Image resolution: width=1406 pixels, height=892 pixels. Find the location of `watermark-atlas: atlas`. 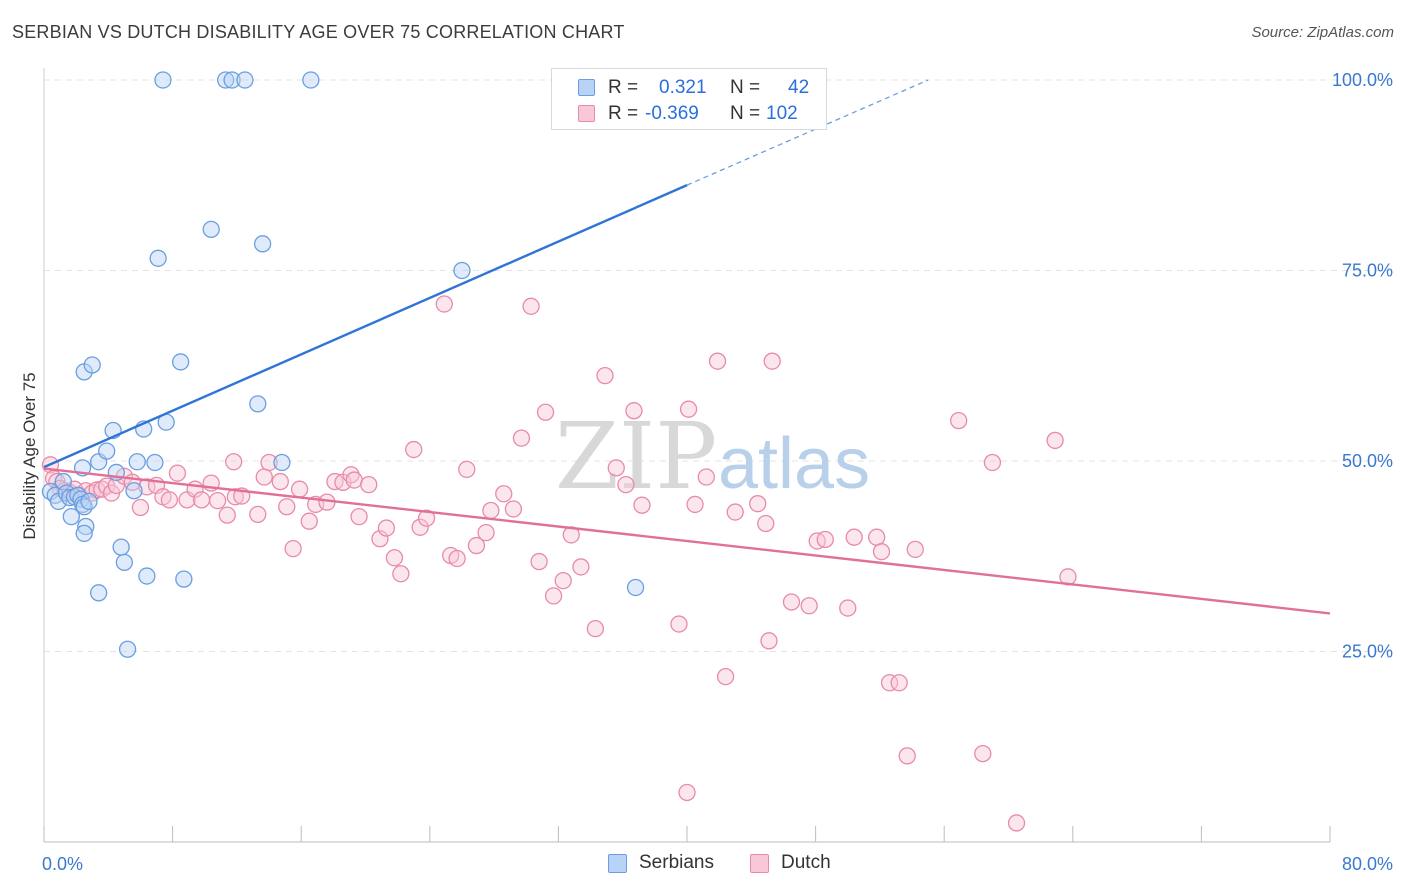

watermark-atlas: atlas is located at coordinates (794, 464).